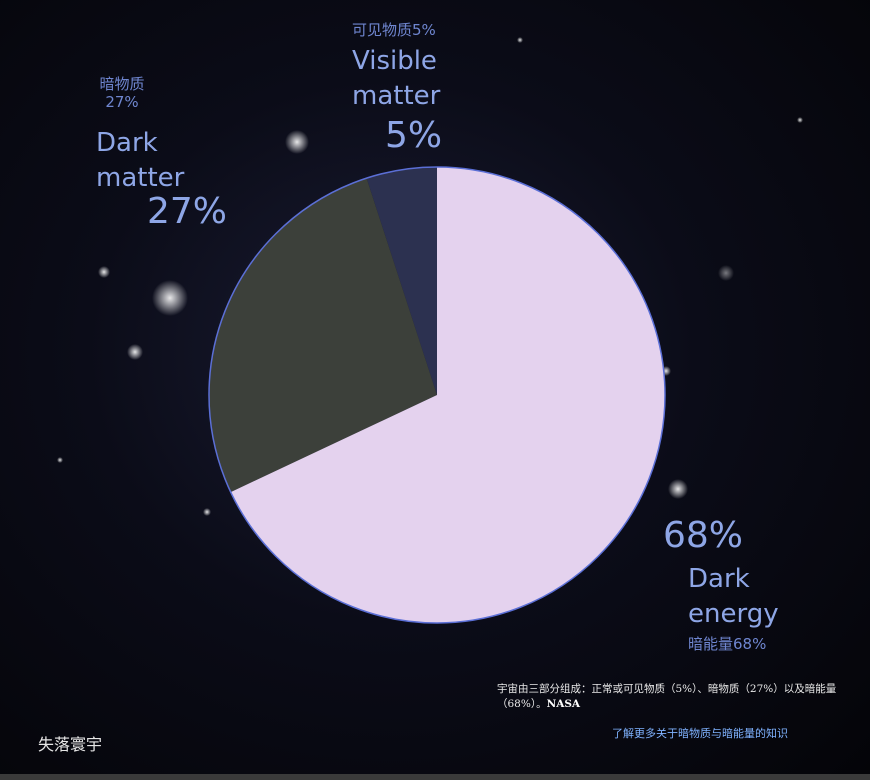 This screenshot has height=780, width=870. I want to click on learn-more-link: 了解更多关于暗物质与暗能量的知识, so click(700, 733).